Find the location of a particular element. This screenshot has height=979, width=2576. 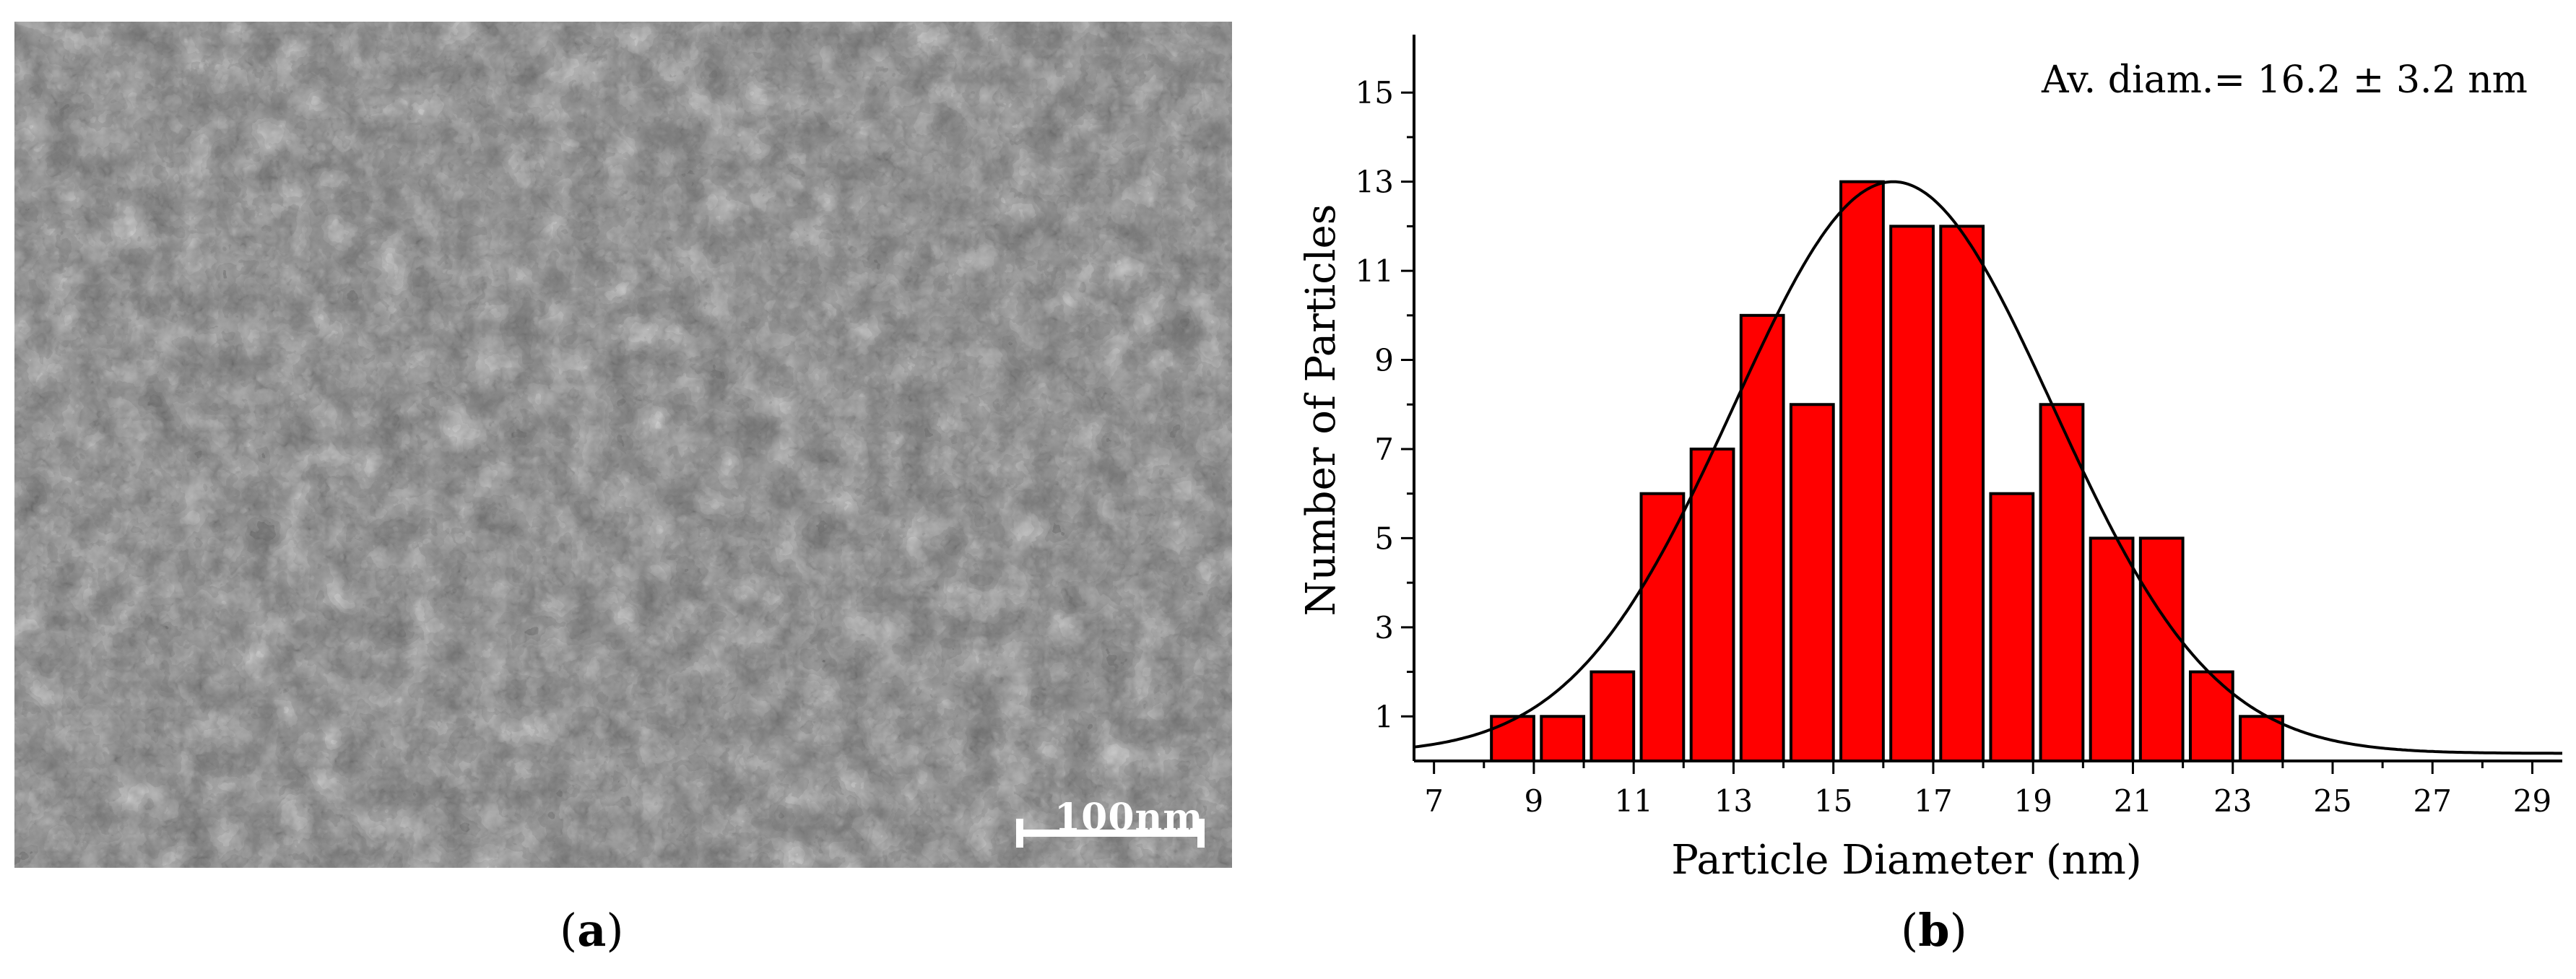

y-tick-label: 3 is located at coordinates (1384, 627).